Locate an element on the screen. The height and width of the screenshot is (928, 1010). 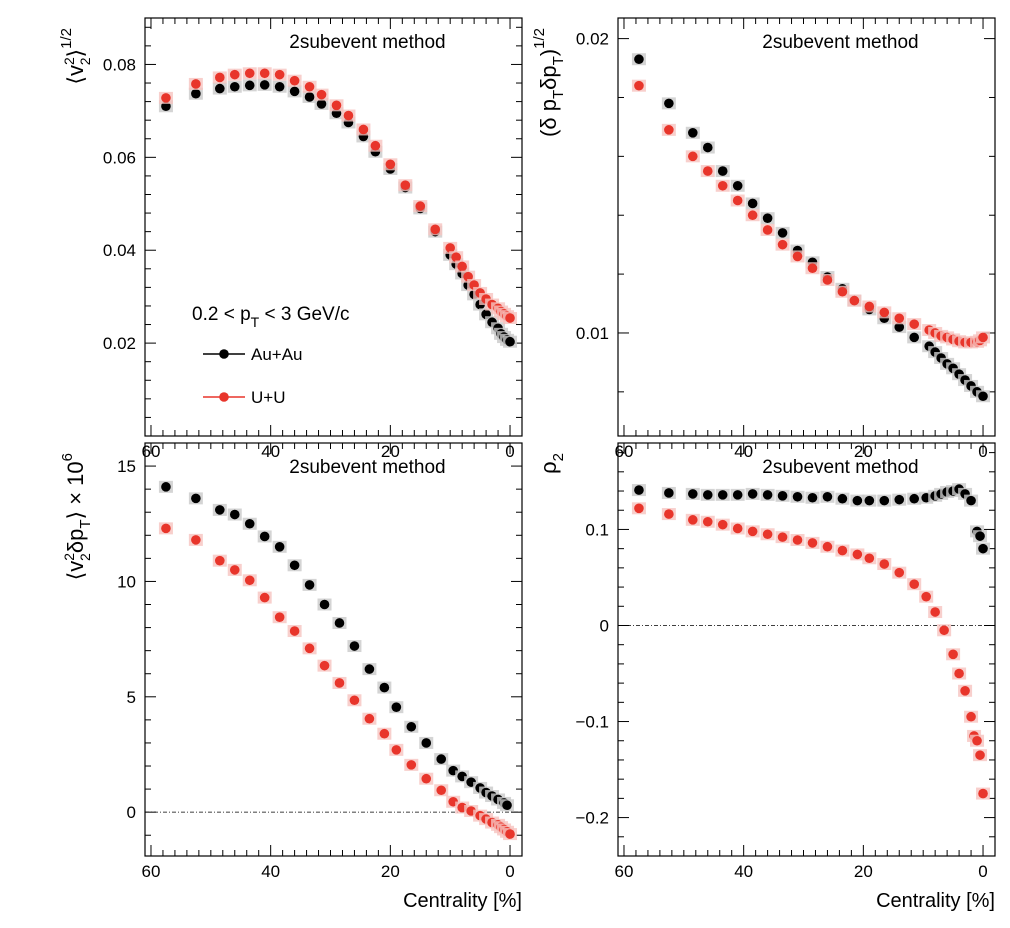
y-tick-label: 15 is located at coordinates (126, 466).